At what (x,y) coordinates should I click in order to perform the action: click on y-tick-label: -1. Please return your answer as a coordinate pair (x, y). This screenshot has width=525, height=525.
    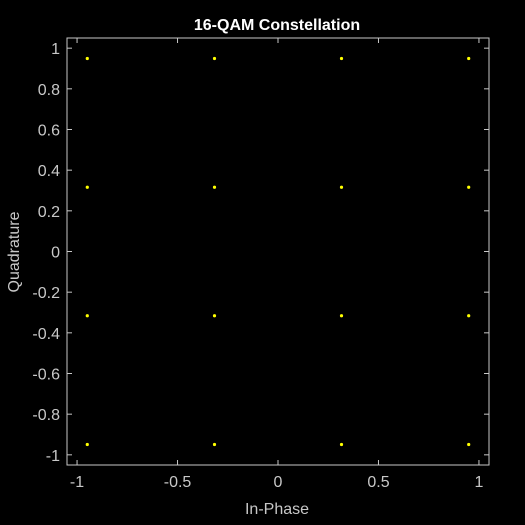
    Looking at the image, I should click on (53, 456).